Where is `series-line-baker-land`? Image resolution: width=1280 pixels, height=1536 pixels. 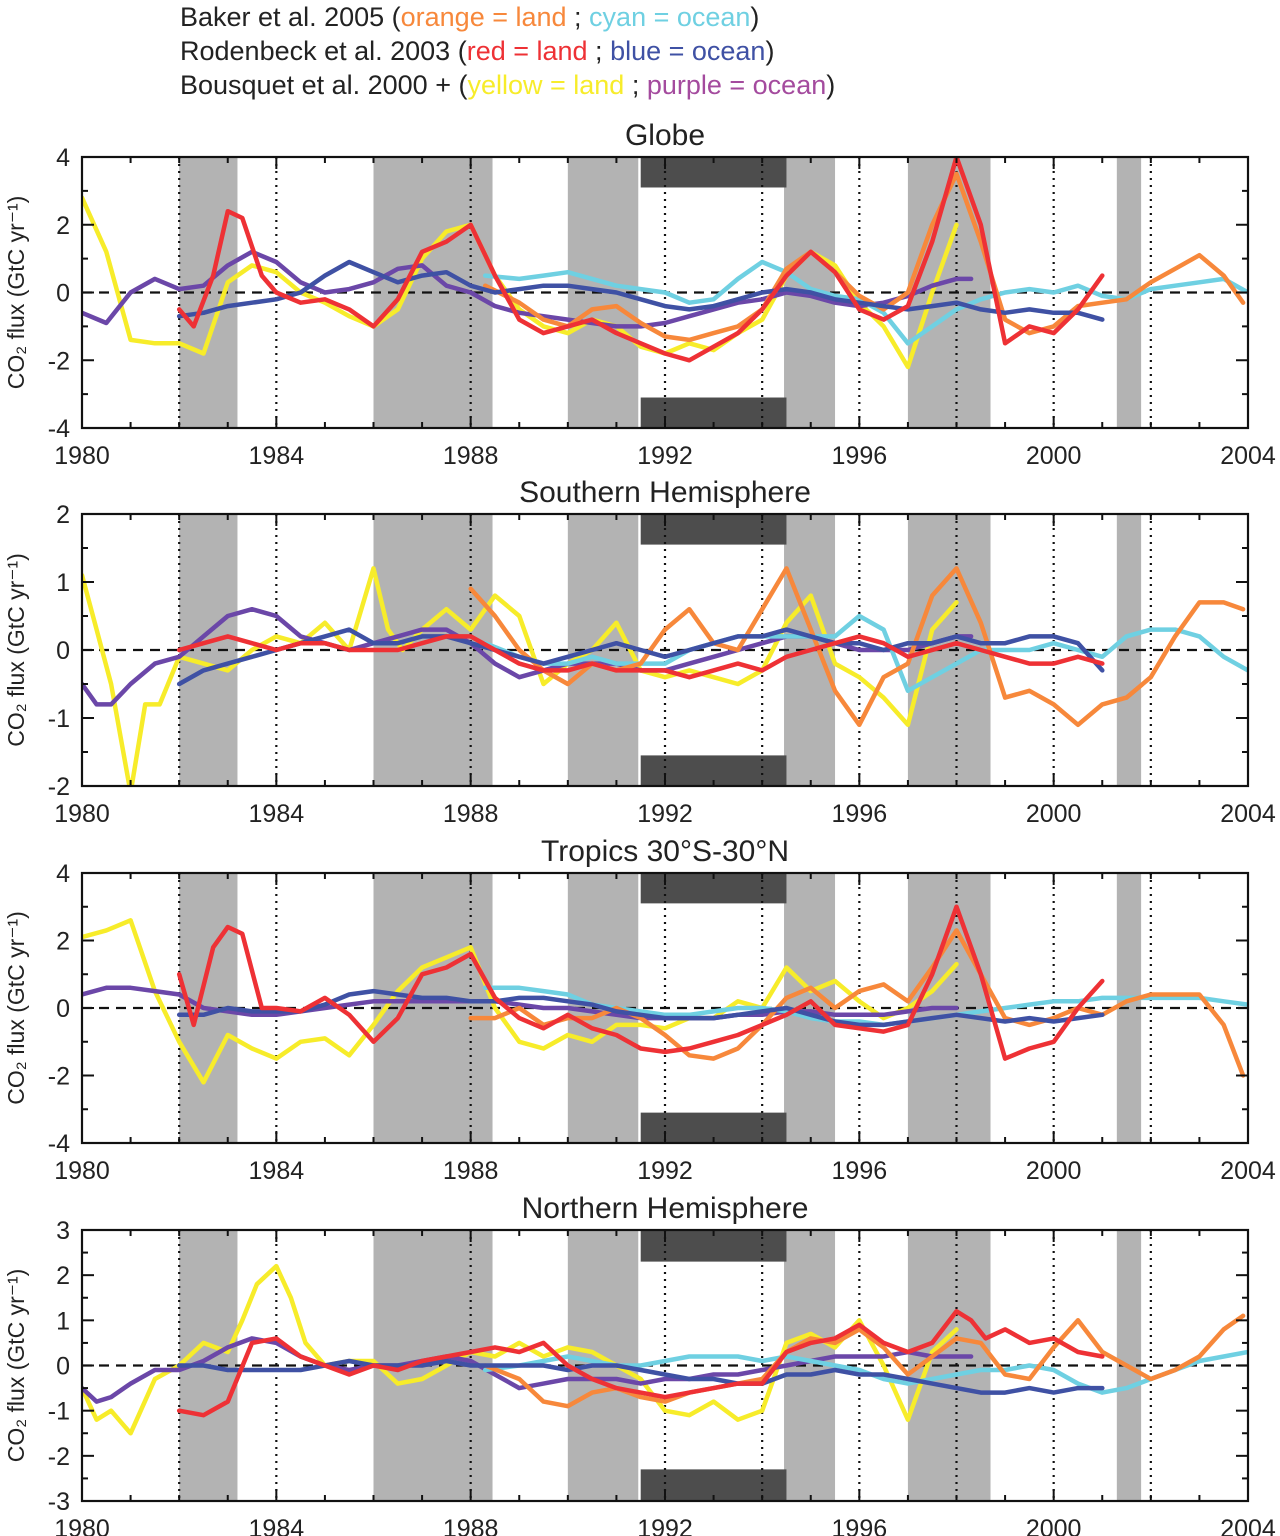
series-line-baker-land is located at coordinates (857, 1003).